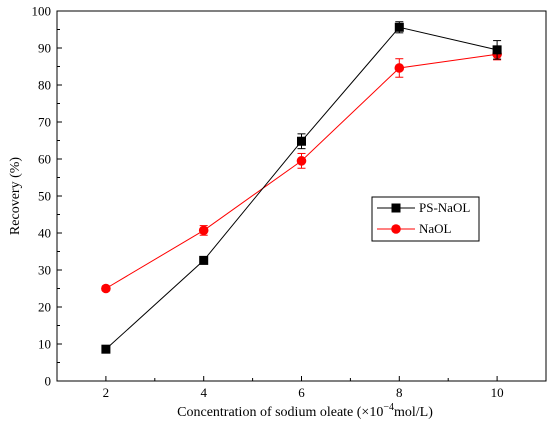 Image resolution: width=550 pixels, height=426 pixels. What do you see at coordinates (301, 392) in the screenshot?
I see `x-tick-label: 6` at bounding box center [301, 392].